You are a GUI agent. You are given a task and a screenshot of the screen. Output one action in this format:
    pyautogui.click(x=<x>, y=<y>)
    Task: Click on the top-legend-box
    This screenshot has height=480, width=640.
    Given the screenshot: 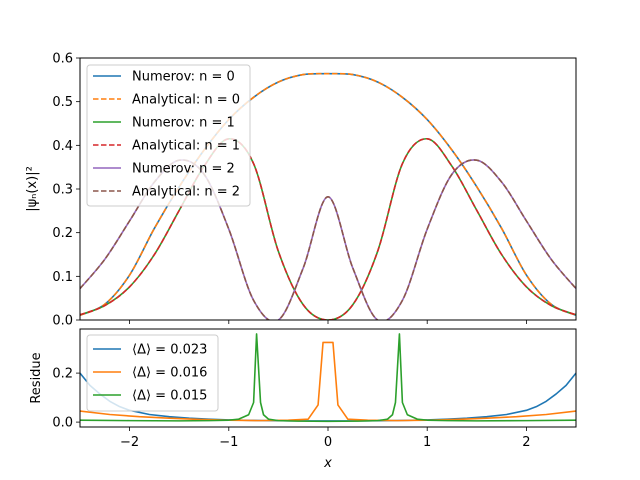 What is the action you would take?
    pyautogui.click(x=168, y=135)
    